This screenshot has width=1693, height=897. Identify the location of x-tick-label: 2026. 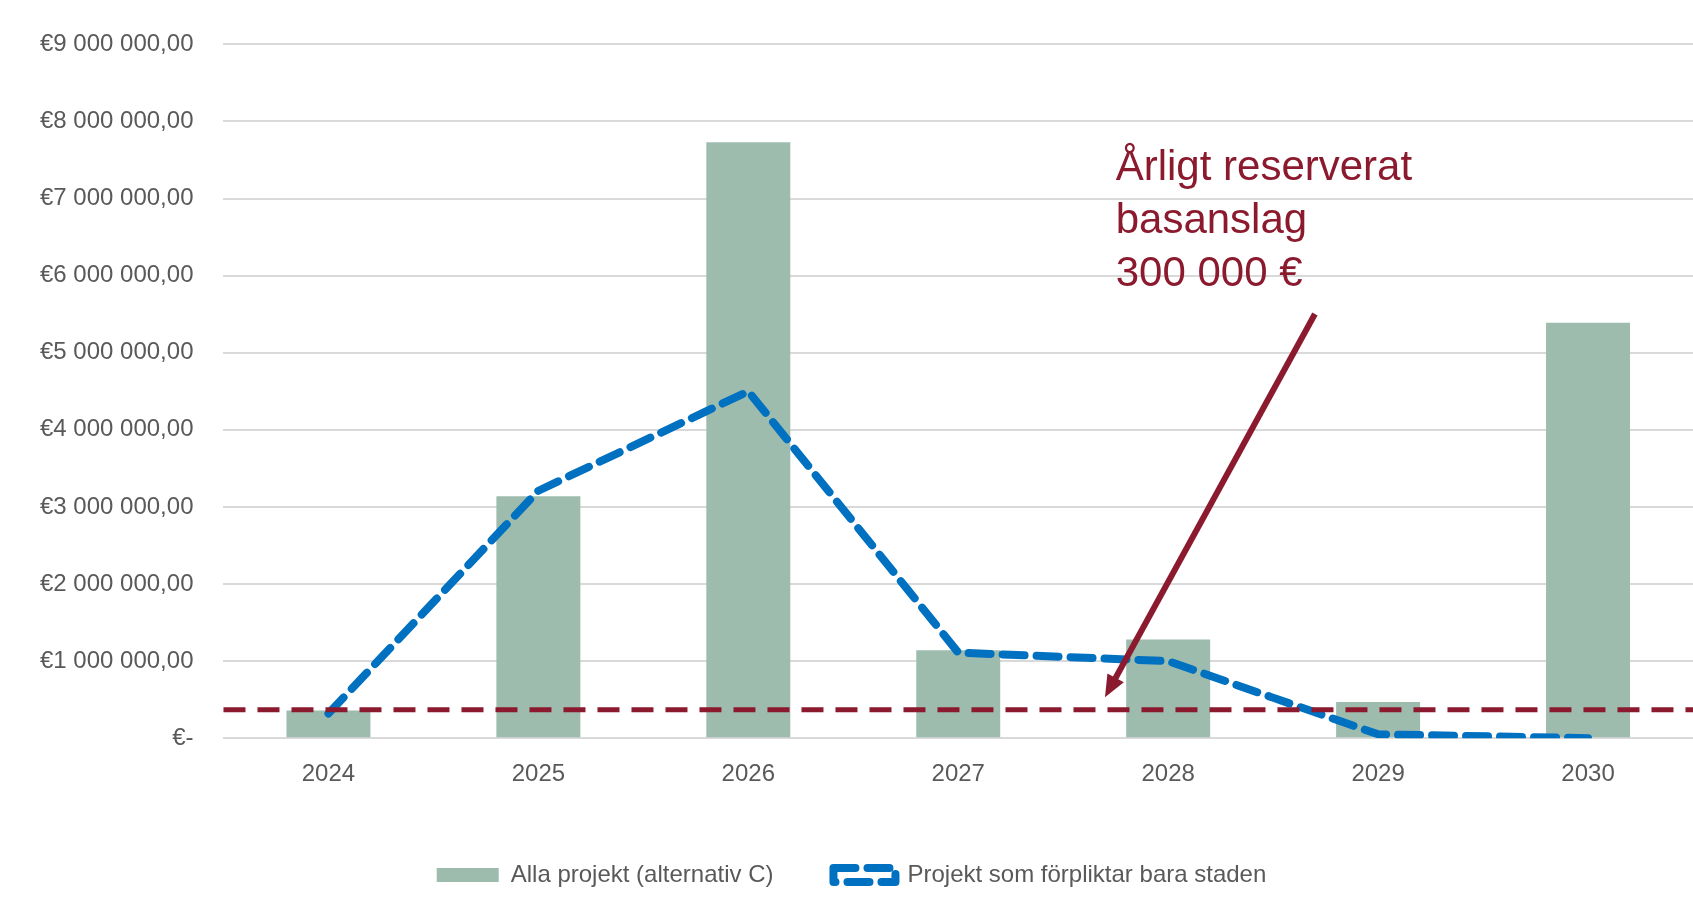
(748, 773).